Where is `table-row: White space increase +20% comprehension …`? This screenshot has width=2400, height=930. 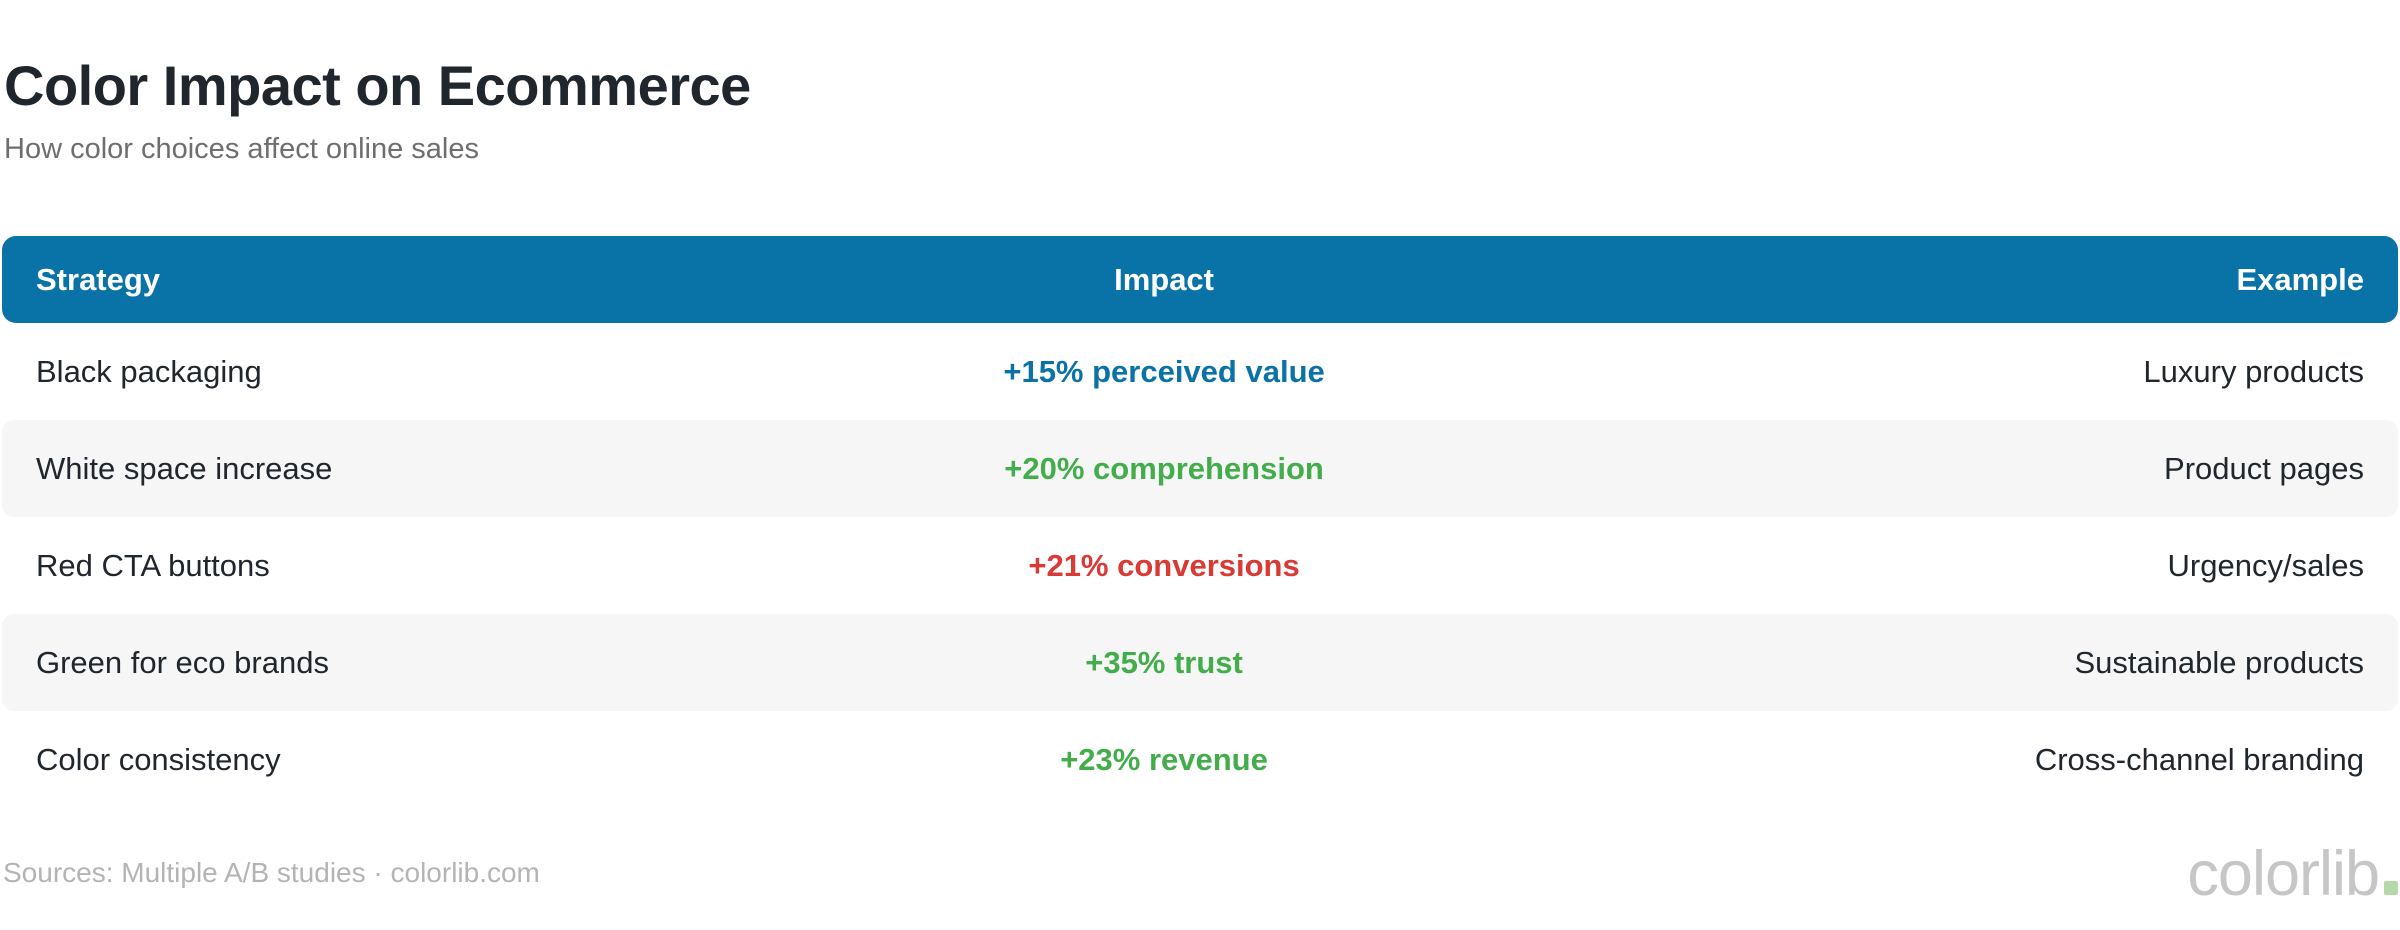 table-row: White space increase +20% comprehension … is located at coordinates (1200, 468).